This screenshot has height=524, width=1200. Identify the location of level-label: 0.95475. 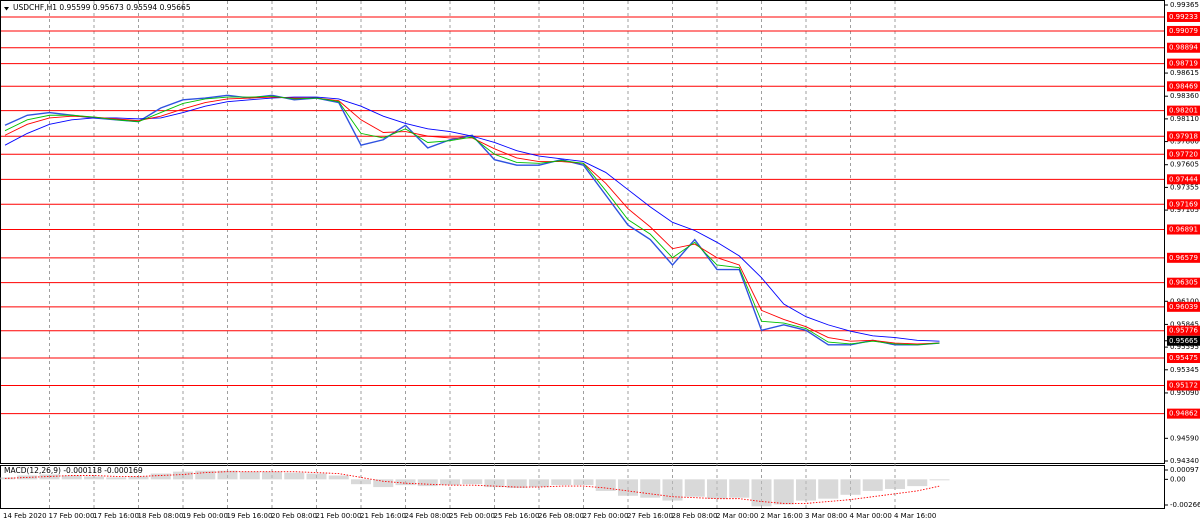
(1183, 358).